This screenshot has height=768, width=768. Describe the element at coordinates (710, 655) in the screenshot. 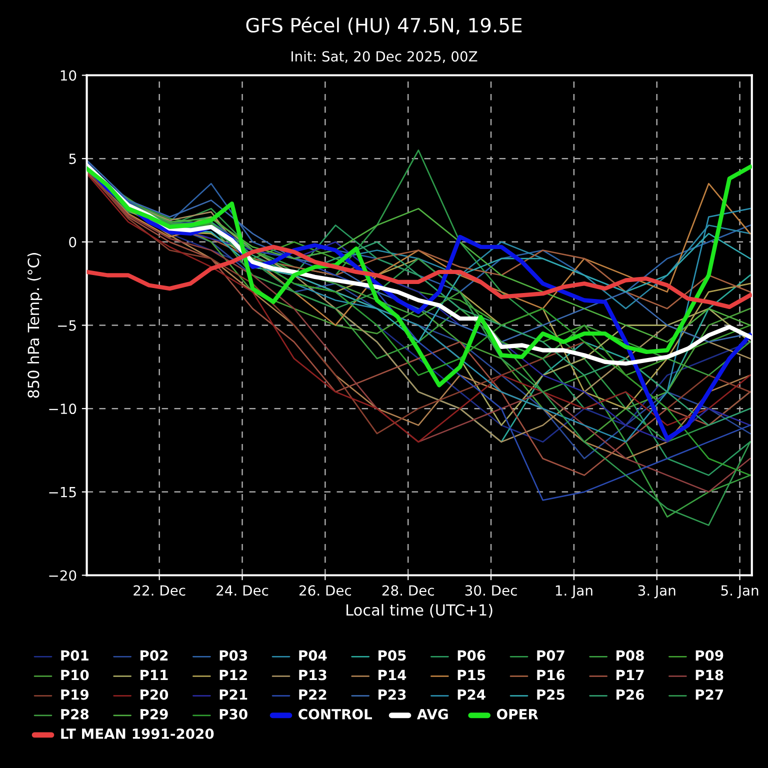

I see `legend-label: P09` at that location.